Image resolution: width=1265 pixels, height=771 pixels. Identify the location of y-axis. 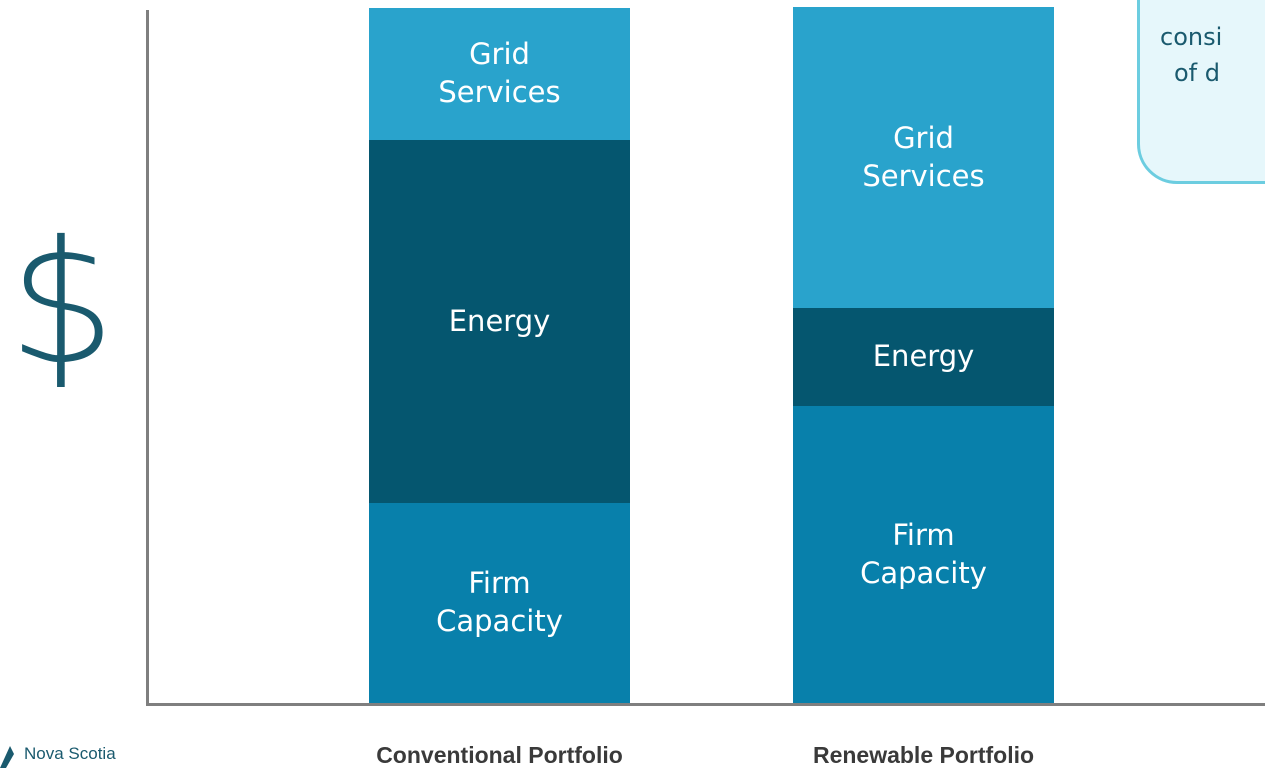
(147, 358).